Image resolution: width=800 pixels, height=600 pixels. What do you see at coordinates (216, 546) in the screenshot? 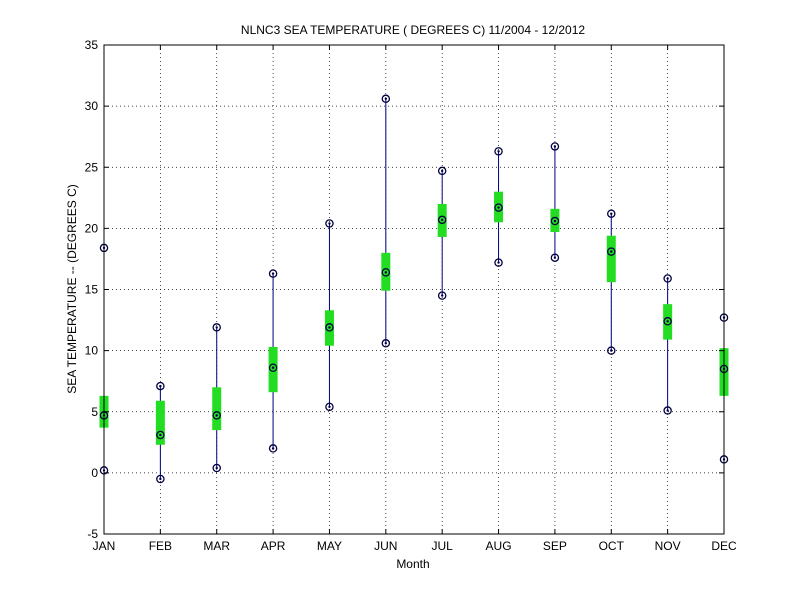
I see `x-tick-label: MAR` at bounding box center [216, 546].